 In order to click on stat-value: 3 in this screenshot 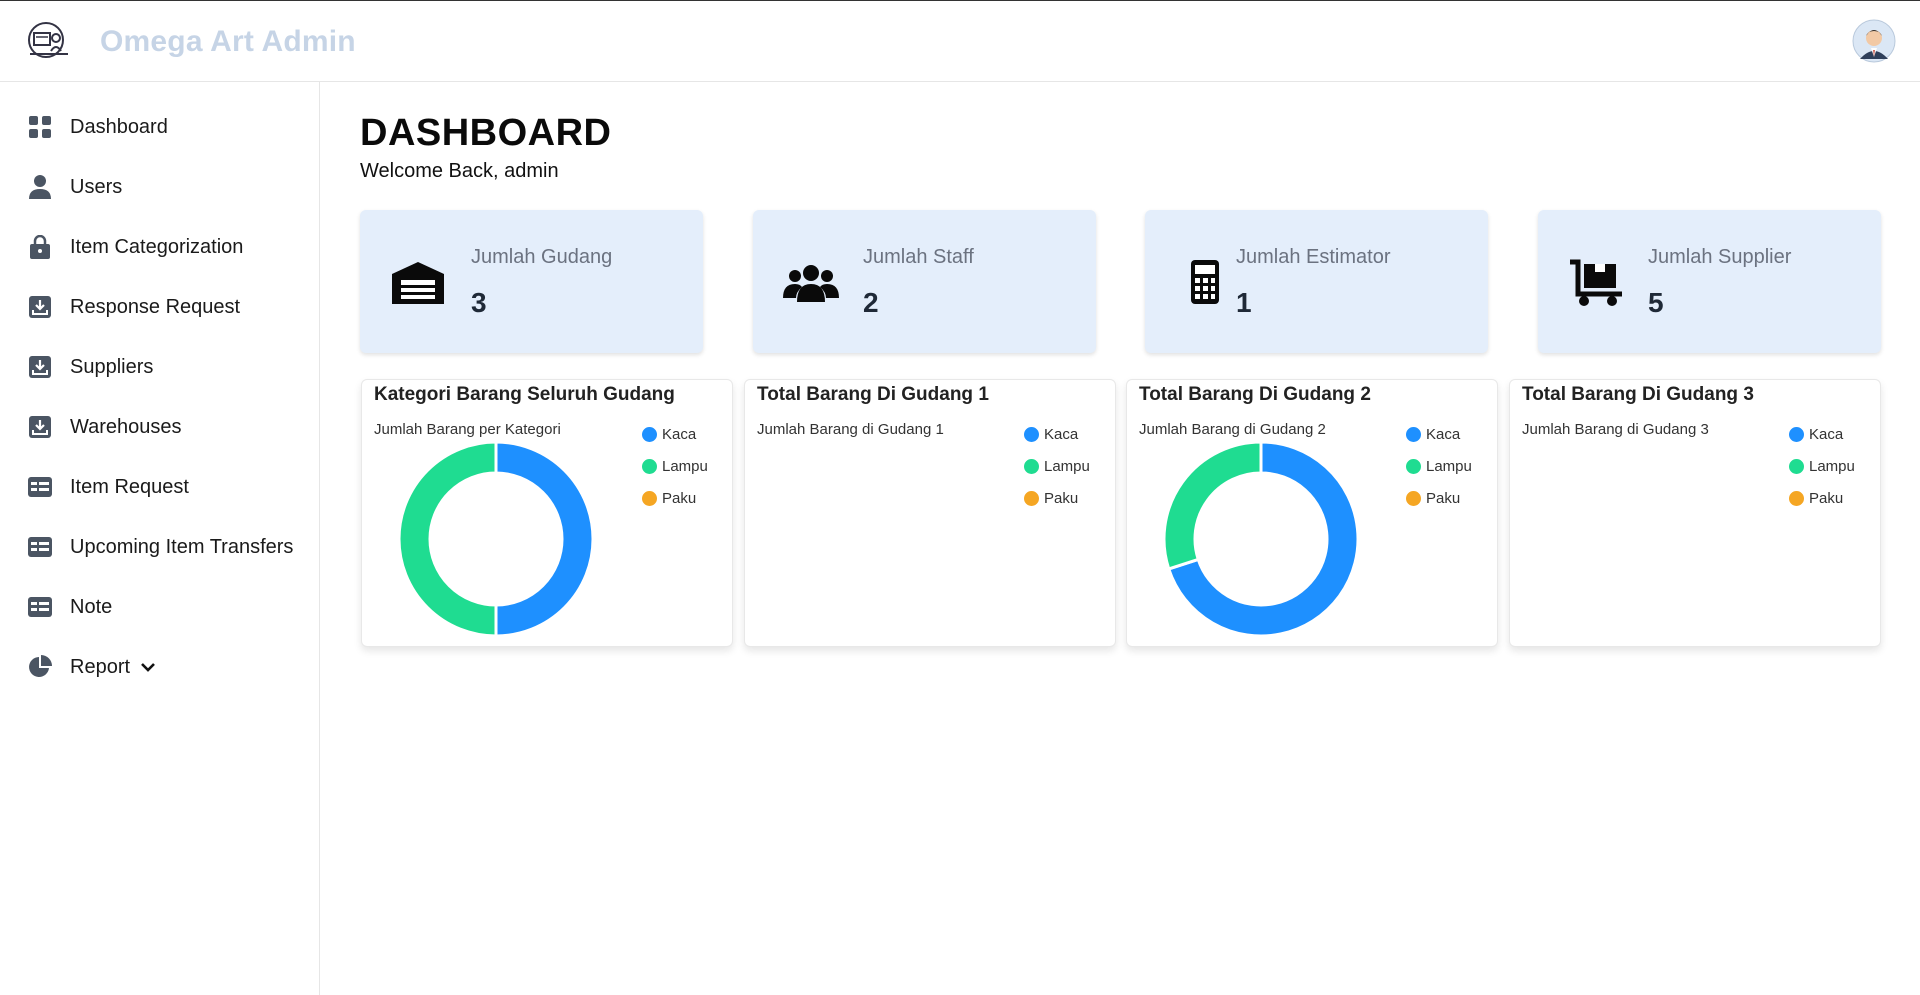, I will do `click(479, 302)`.